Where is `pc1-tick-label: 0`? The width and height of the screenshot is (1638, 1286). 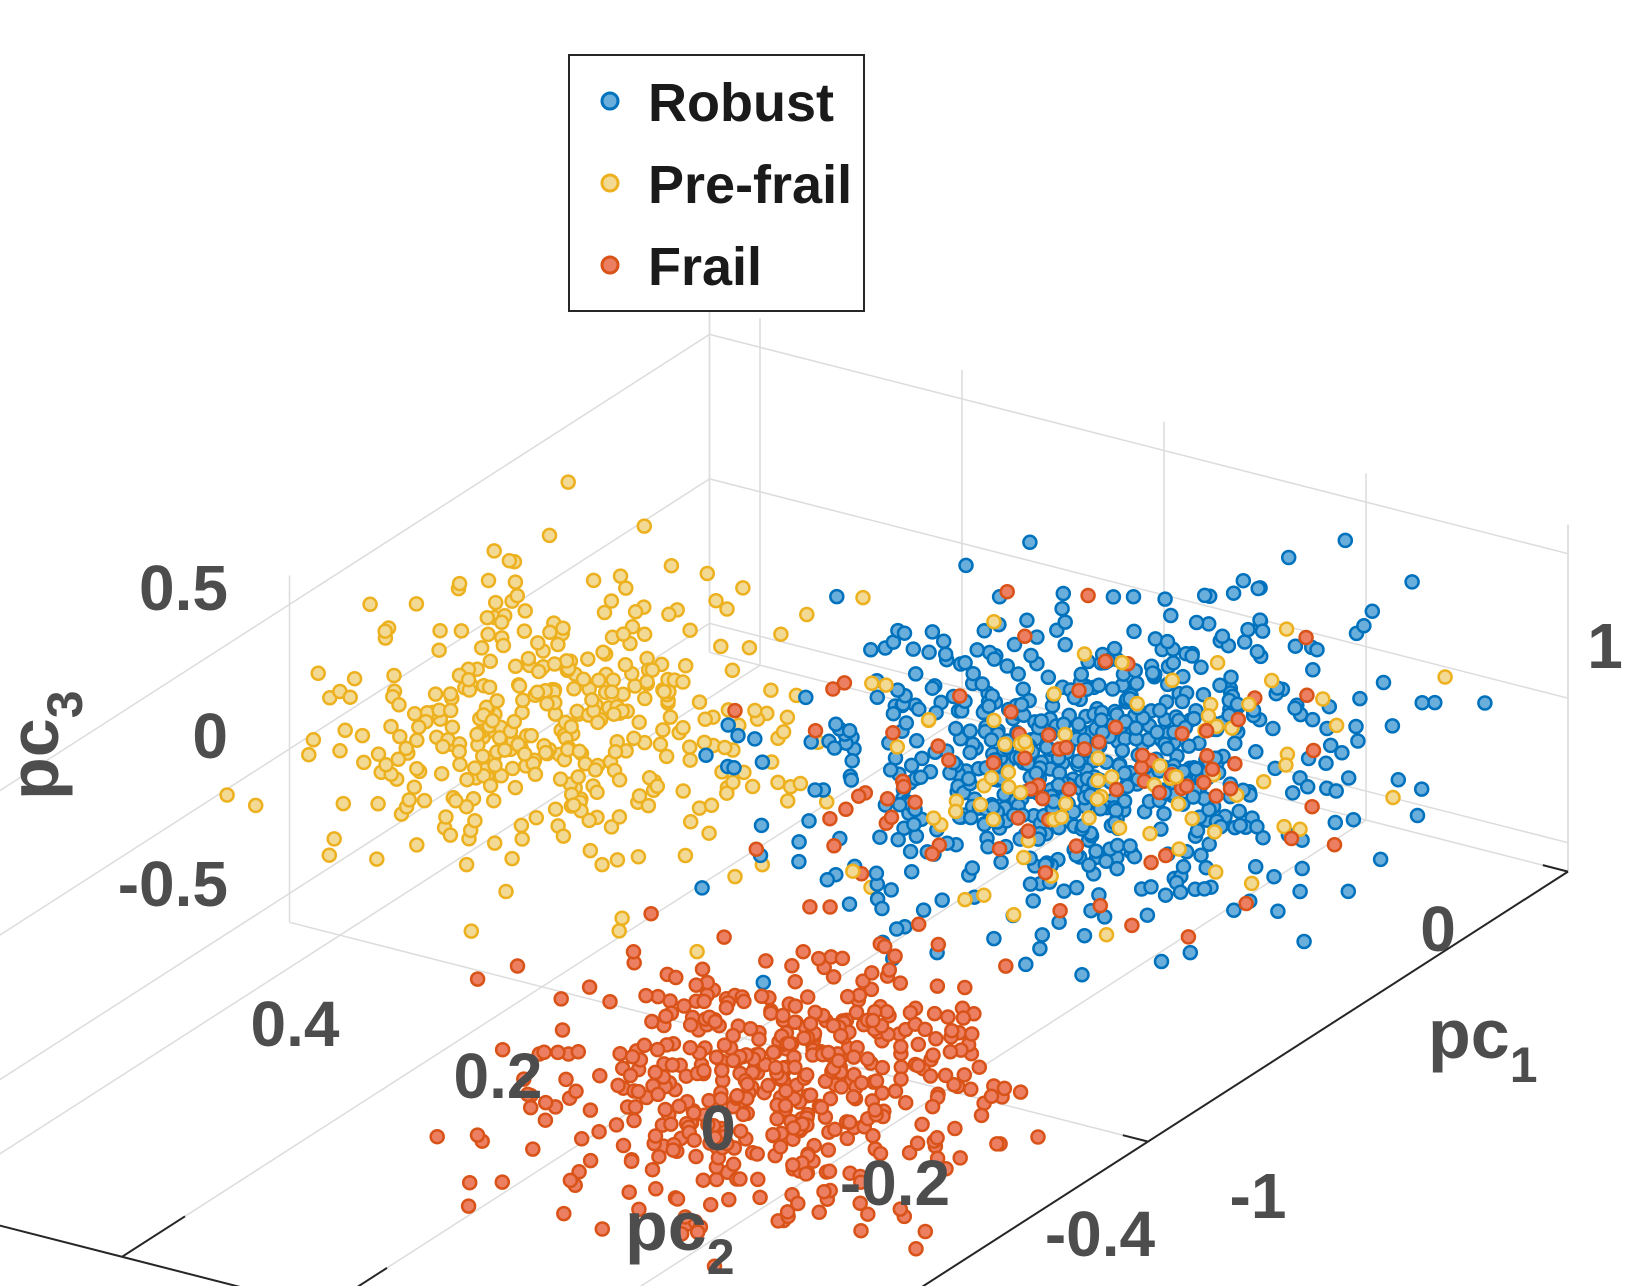
pc1-tick-label: 0 is located at coordinates (1438, 929).